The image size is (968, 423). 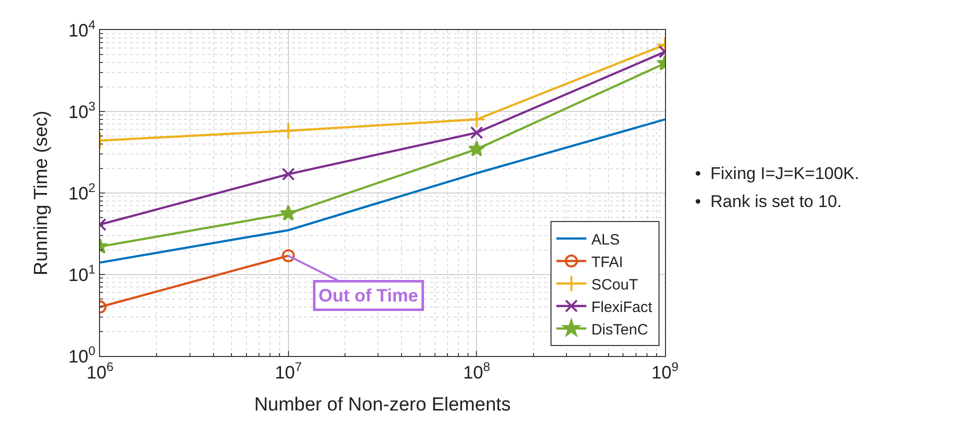 What do you see at coordinates (82, 110) in the screenshot?
I see `y-tick-label: 10$^{3}$` at bounding box center [82, 110].